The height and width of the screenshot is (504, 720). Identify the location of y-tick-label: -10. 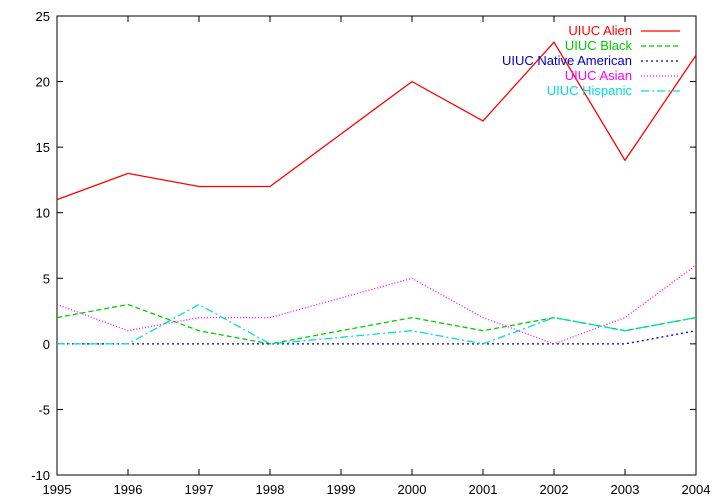
(40, 475).